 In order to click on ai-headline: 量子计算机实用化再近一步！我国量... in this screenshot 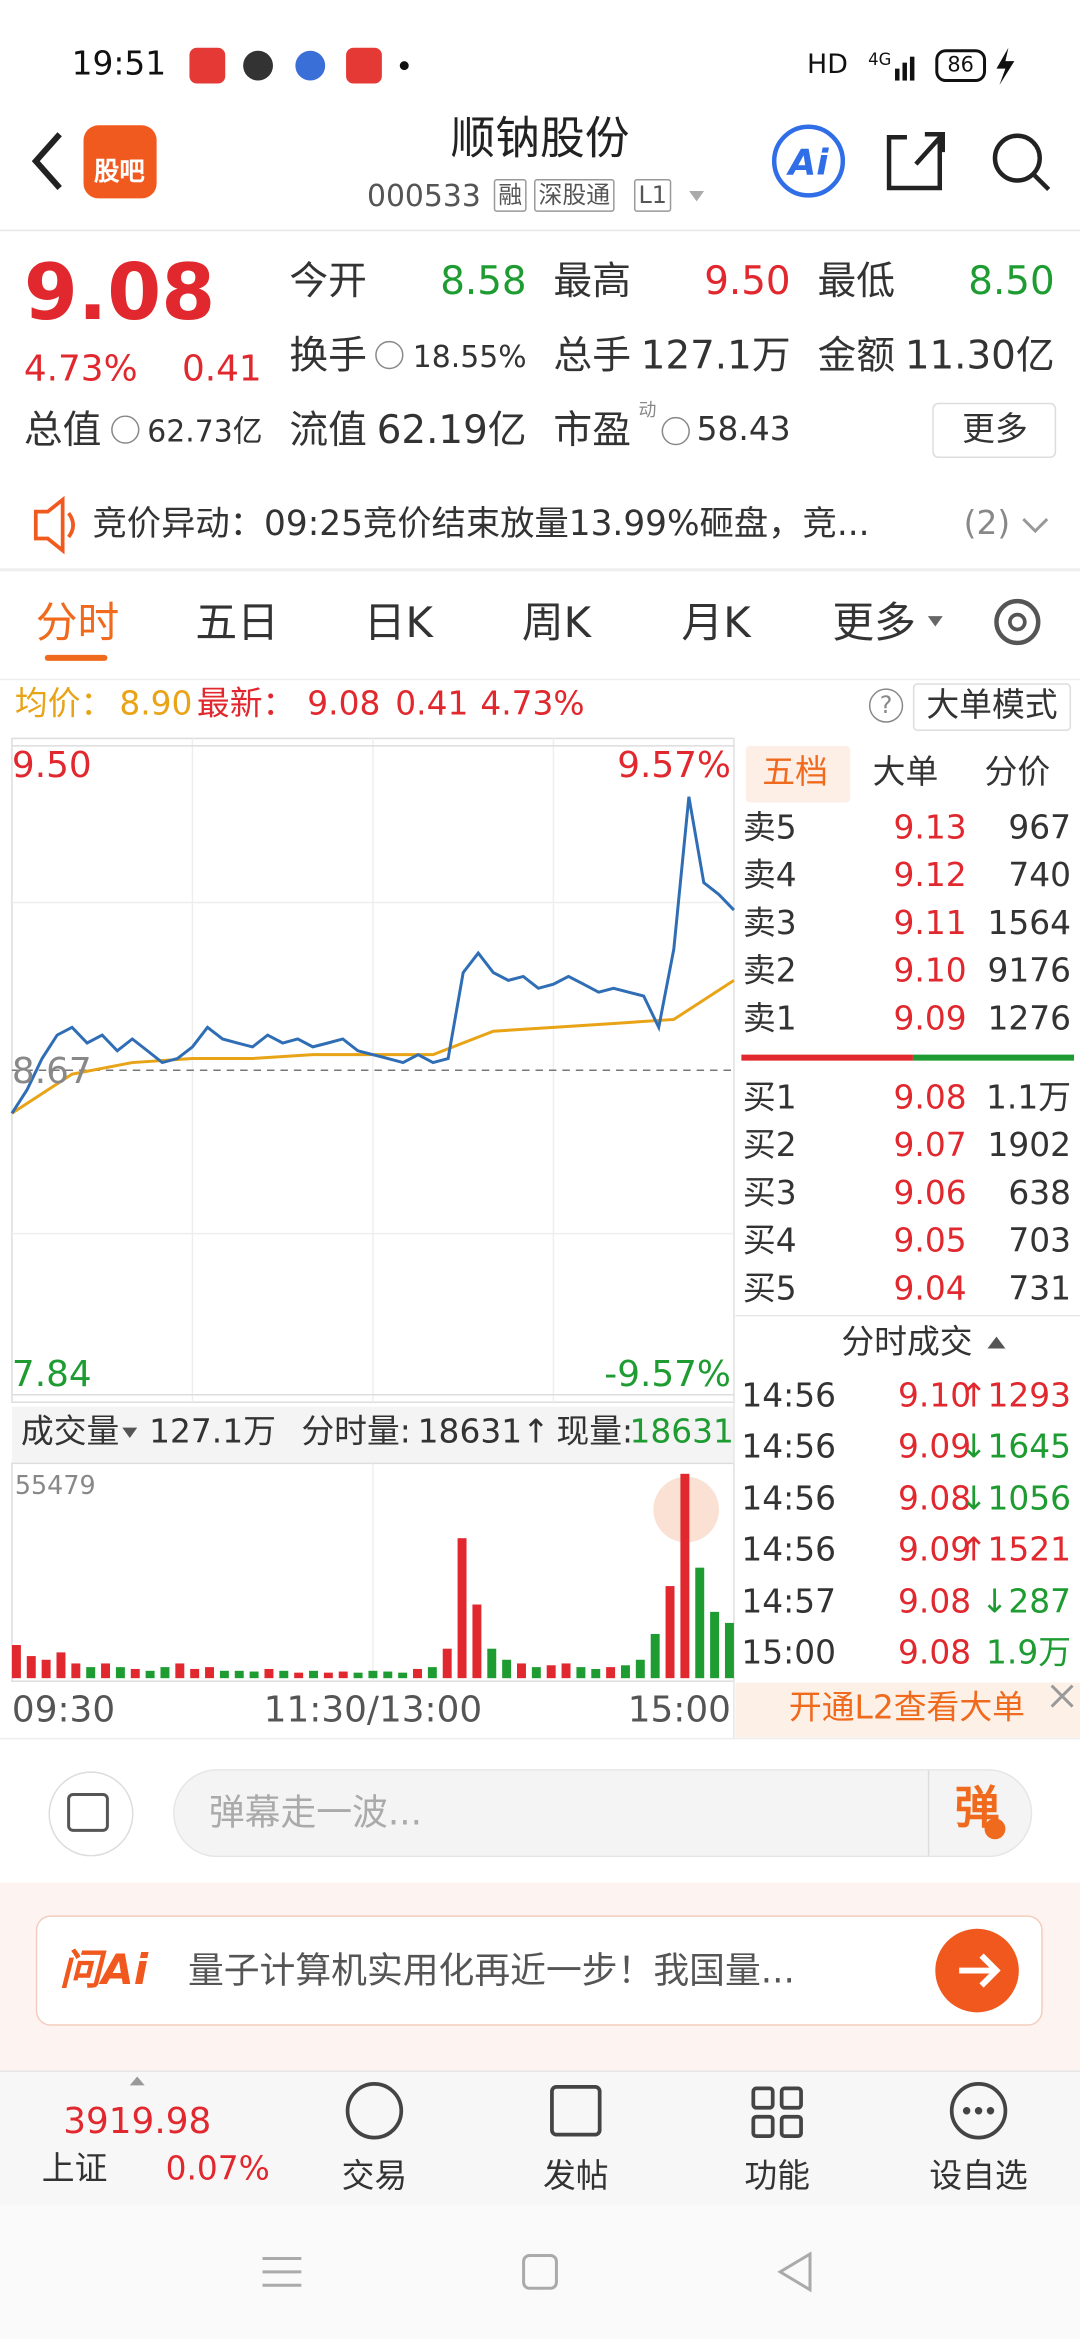, I will do `click(491, 1970)`.